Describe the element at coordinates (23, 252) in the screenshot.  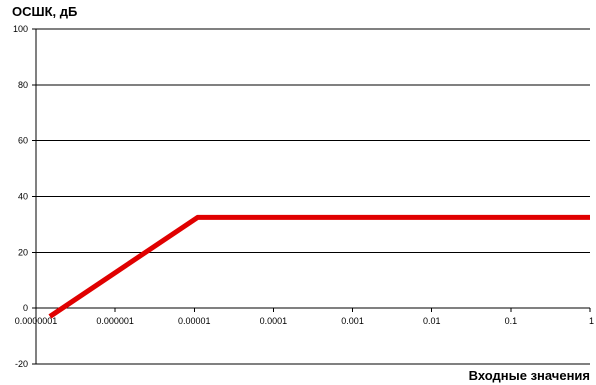
I see `y-tick-label: 20` at that location.